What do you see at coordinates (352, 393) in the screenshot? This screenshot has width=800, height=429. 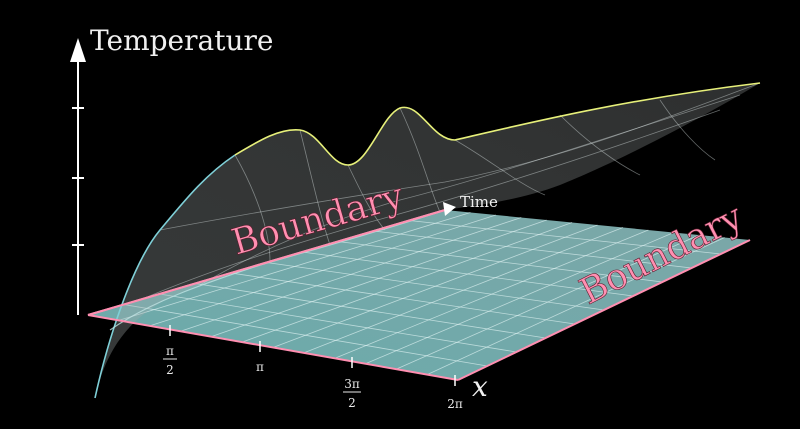 I see `x-tick-label: 3π 2` at bounding box center [352, 393].